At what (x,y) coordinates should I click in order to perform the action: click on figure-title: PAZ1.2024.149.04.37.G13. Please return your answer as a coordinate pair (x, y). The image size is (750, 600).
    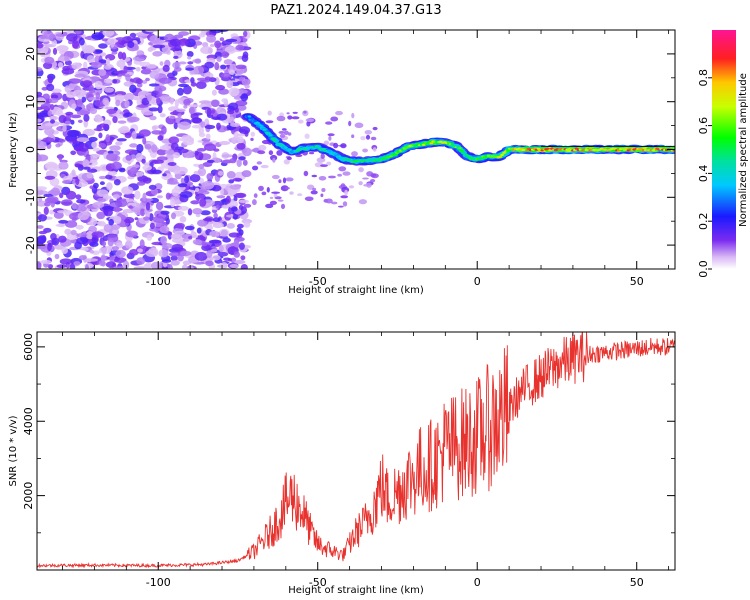
    Looking at the image, I should click on (355, 10).